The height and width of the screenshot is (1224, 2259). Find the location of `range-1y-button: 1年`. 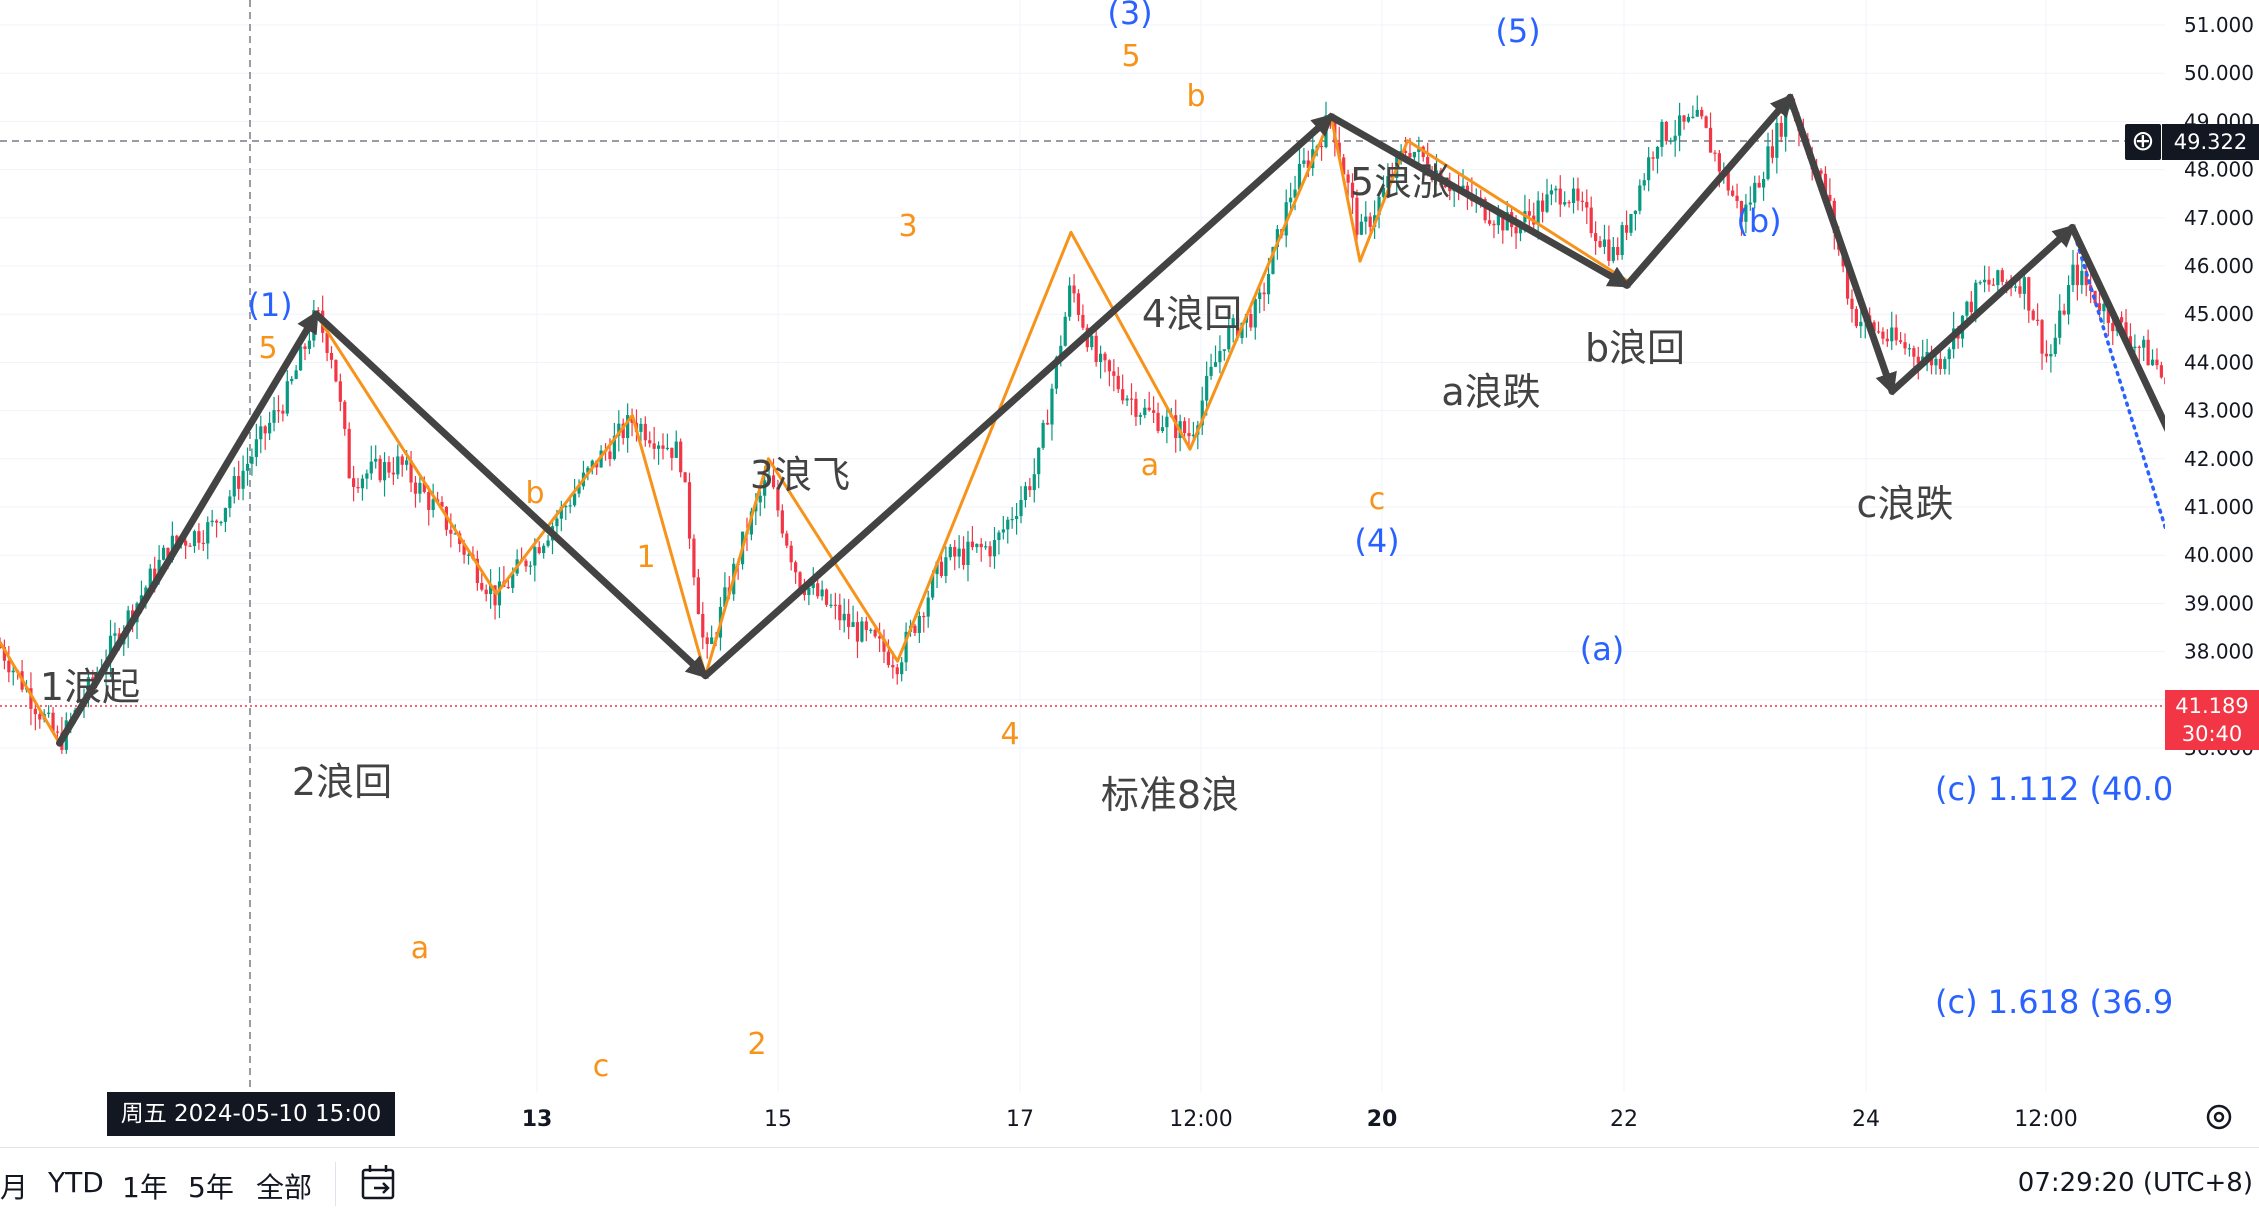

range-1y-button: 1年 is located at coordinates (145, 1187).